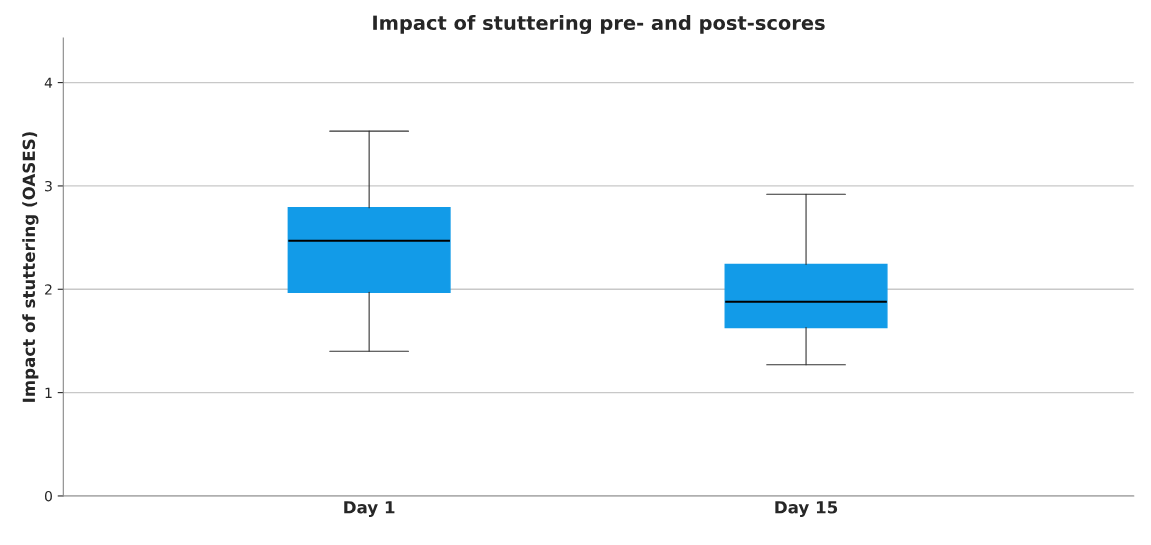 This screenshot has height=545, width=1151. Describe the element at coordinates (30, 267) in the screenshot. I see `y-axis-title: Impact of stuttering (OASES)` at that location.